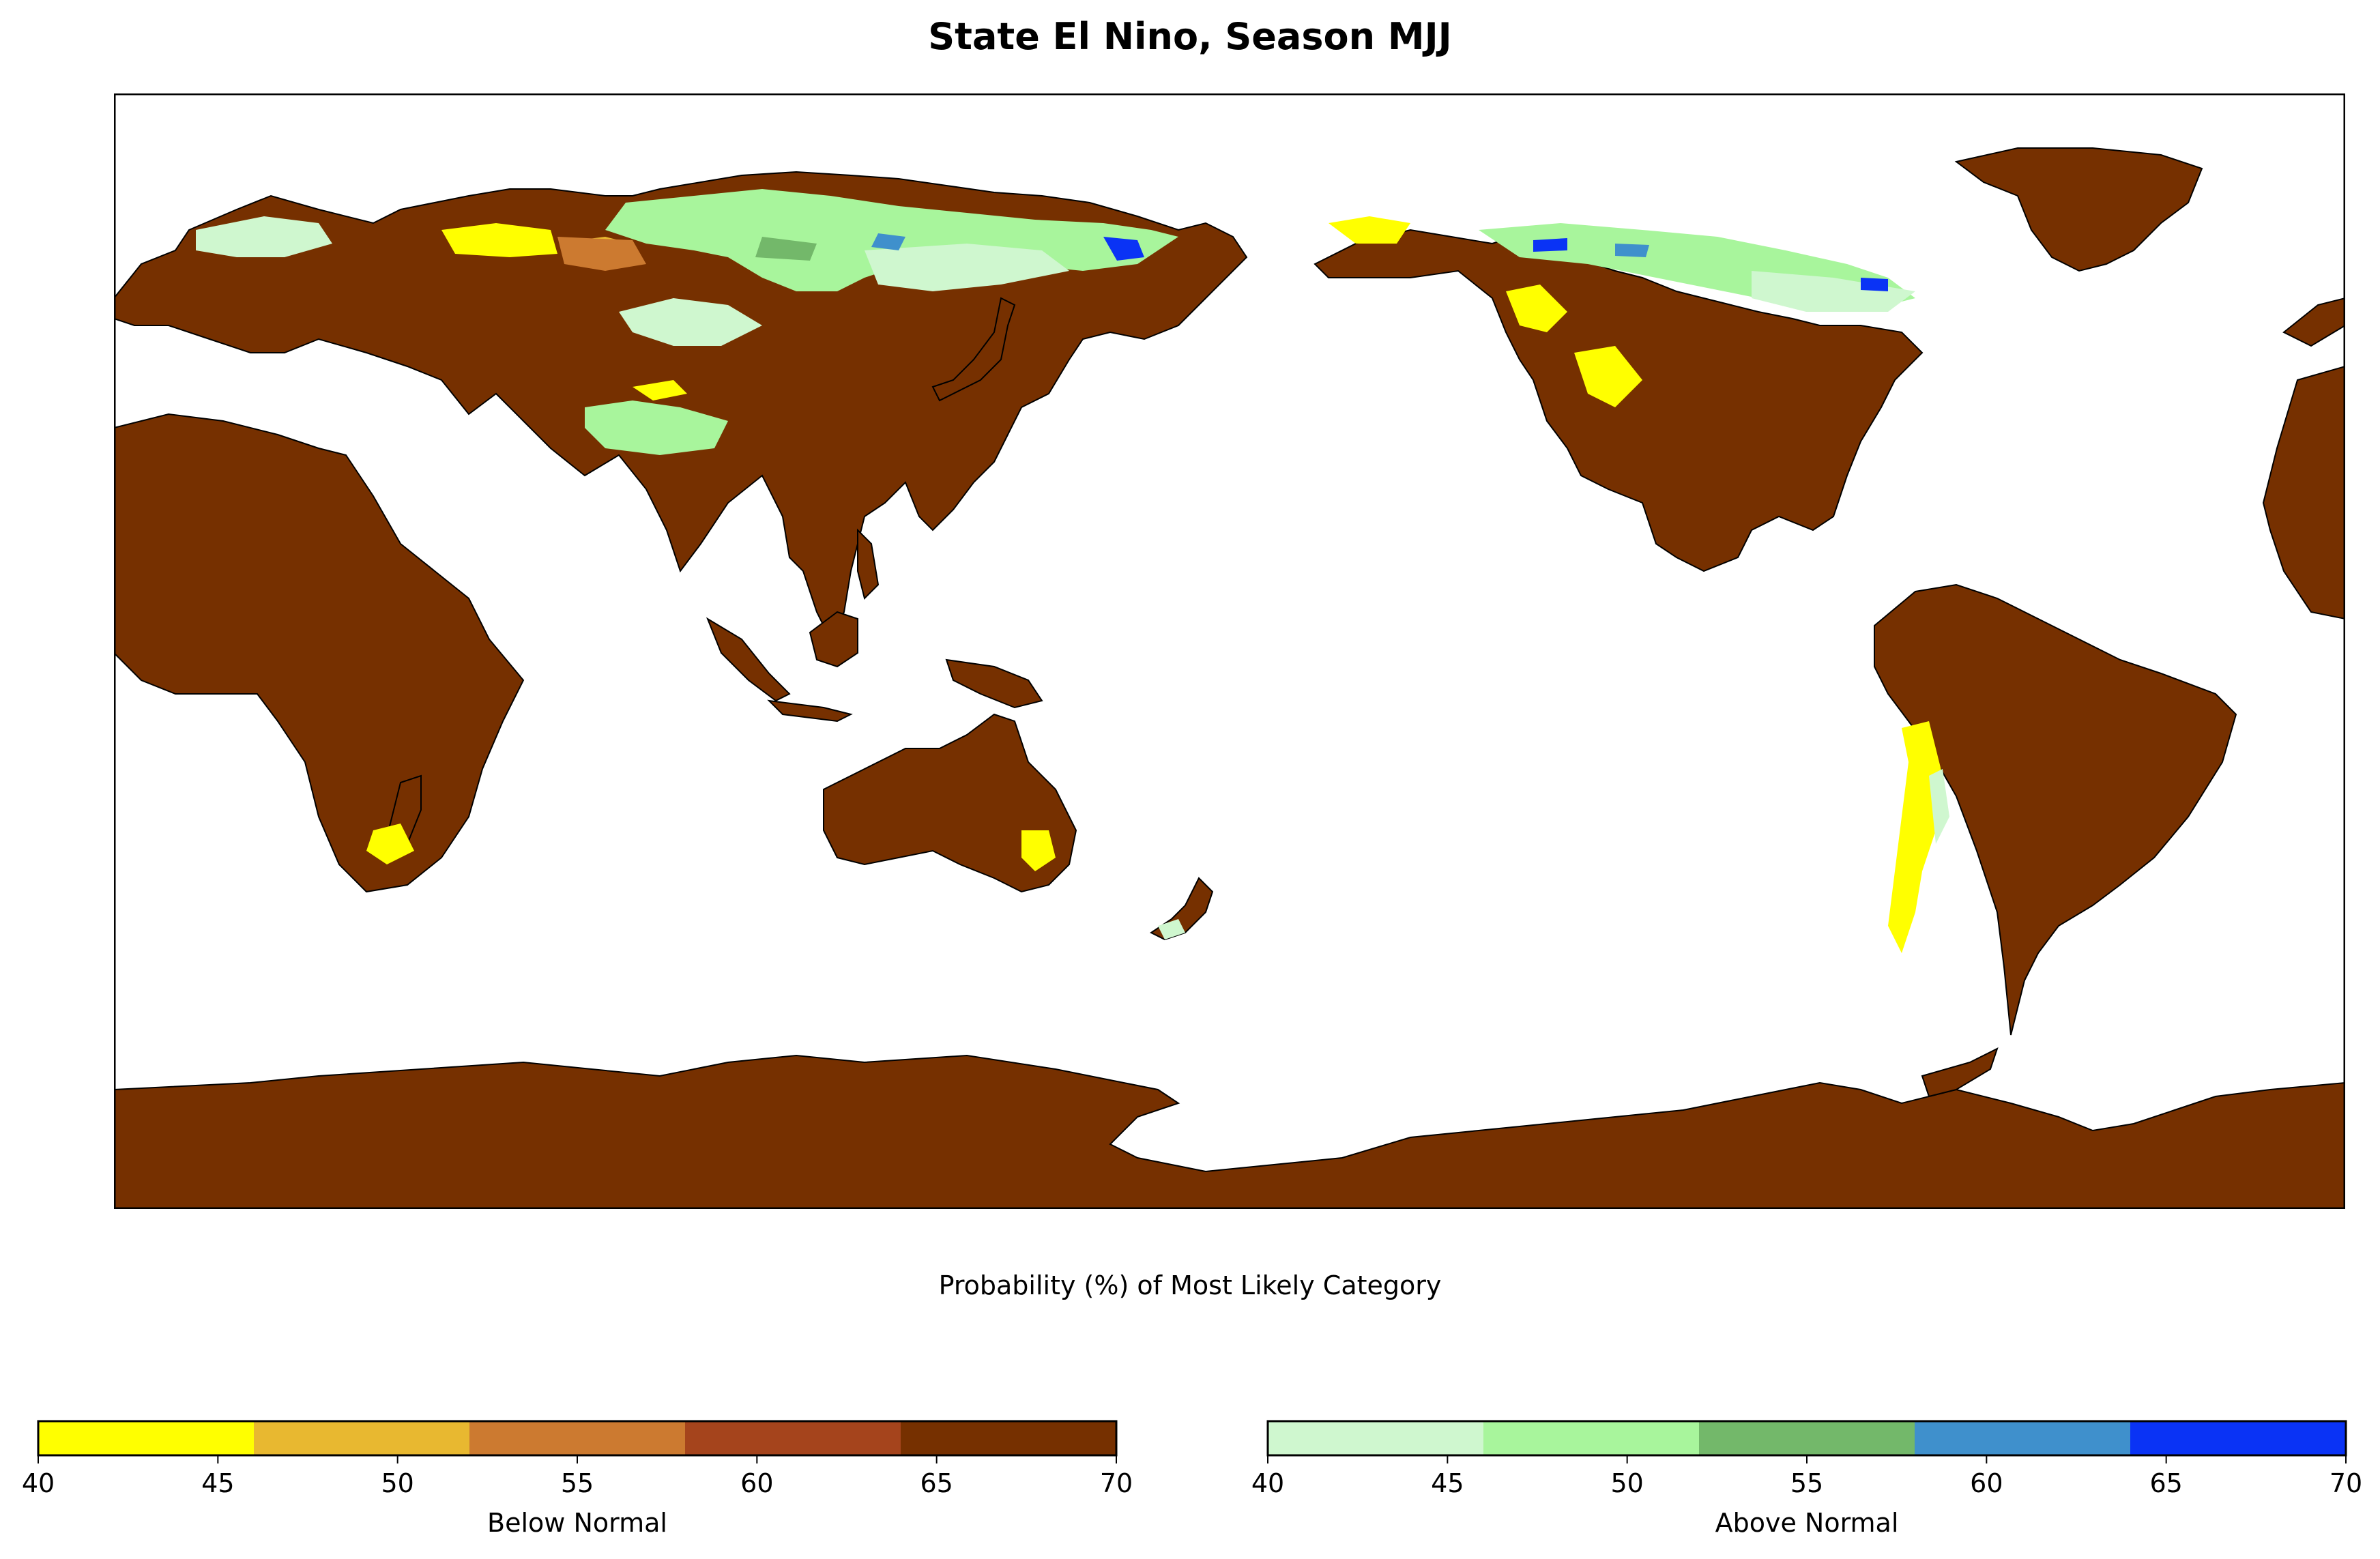 The height and width of the screenshot is (1559, 2380). Describe the element at coordinates (690, 322) in the screenshot. I see `below-normal-central-asia` at that location.